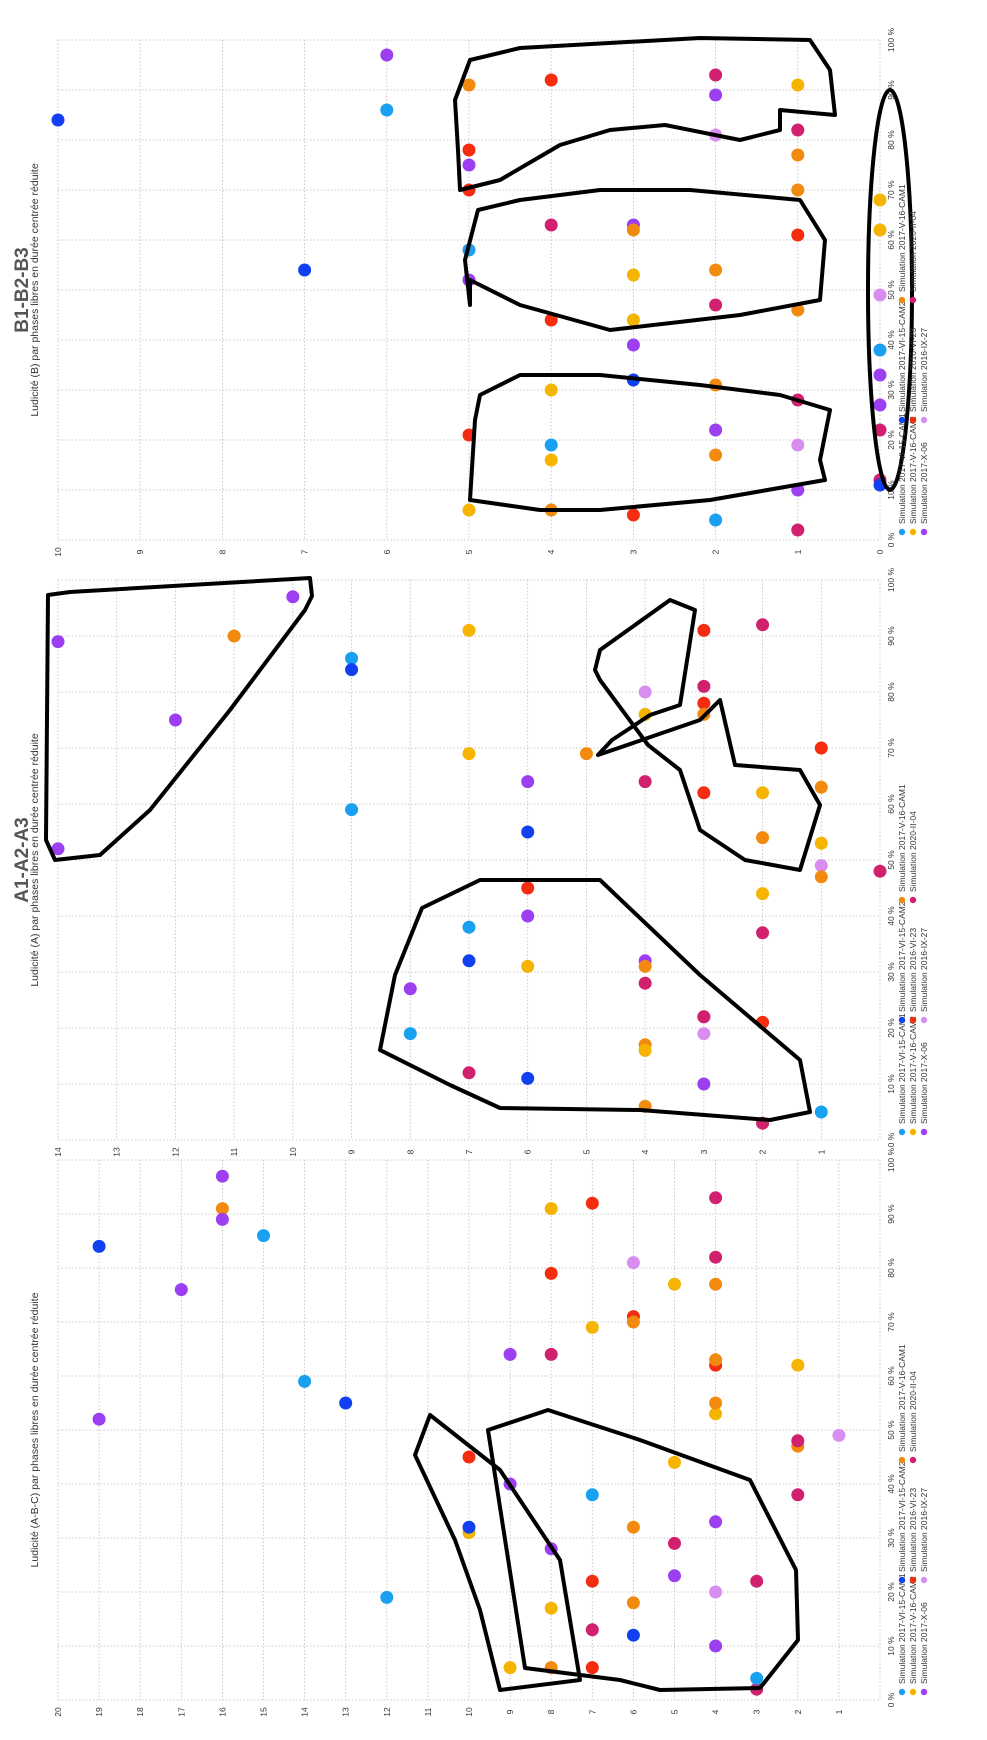 Image resolution: width=987 pixels, height=1740 pixels. Describe the element at coordinates (586, 1151) in the screenshot. I see `y-tick-label: 5` at that location.